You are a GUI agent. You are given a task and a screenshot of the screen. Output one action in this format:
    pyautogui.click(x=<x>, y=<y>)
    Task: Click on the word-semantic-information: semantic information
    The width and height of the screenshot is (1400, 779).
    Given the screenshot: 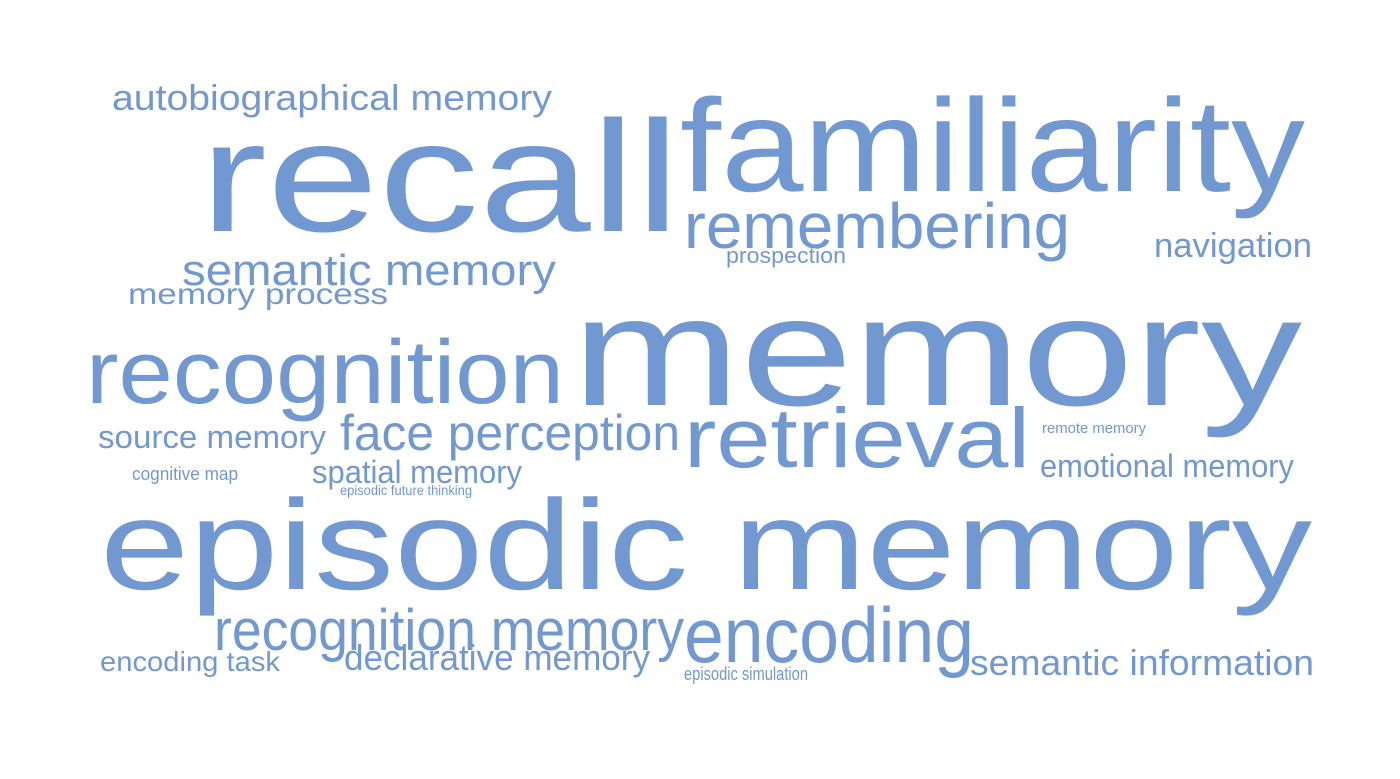 What is the action you would take?
    pyautogui.click(x=1142, y=662)
    